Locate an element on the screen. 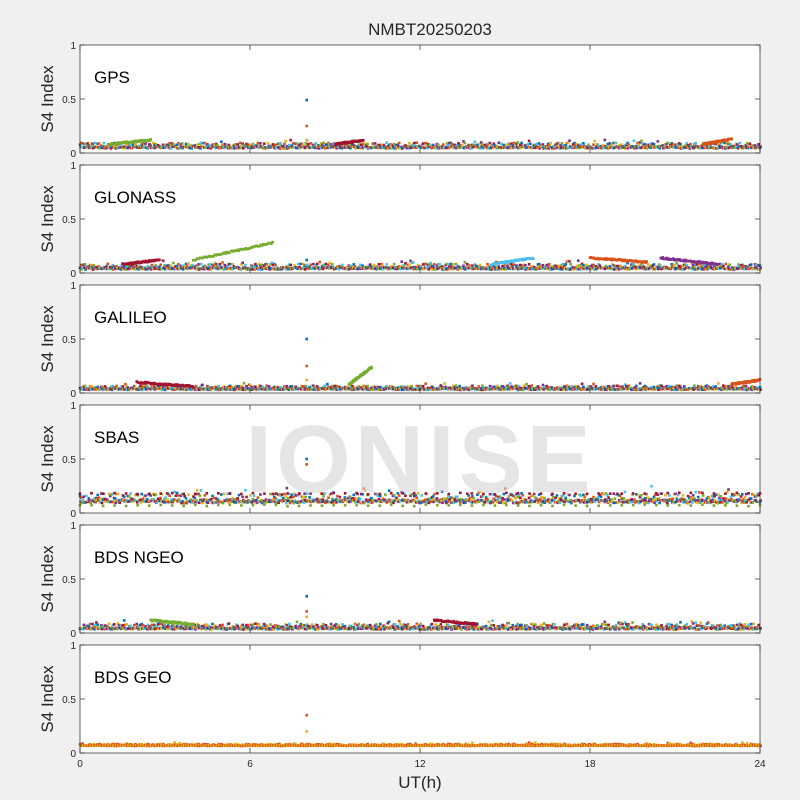 The height and width of the screenshot is (800, 800). scatter-points is located at coordinates (420, 364).